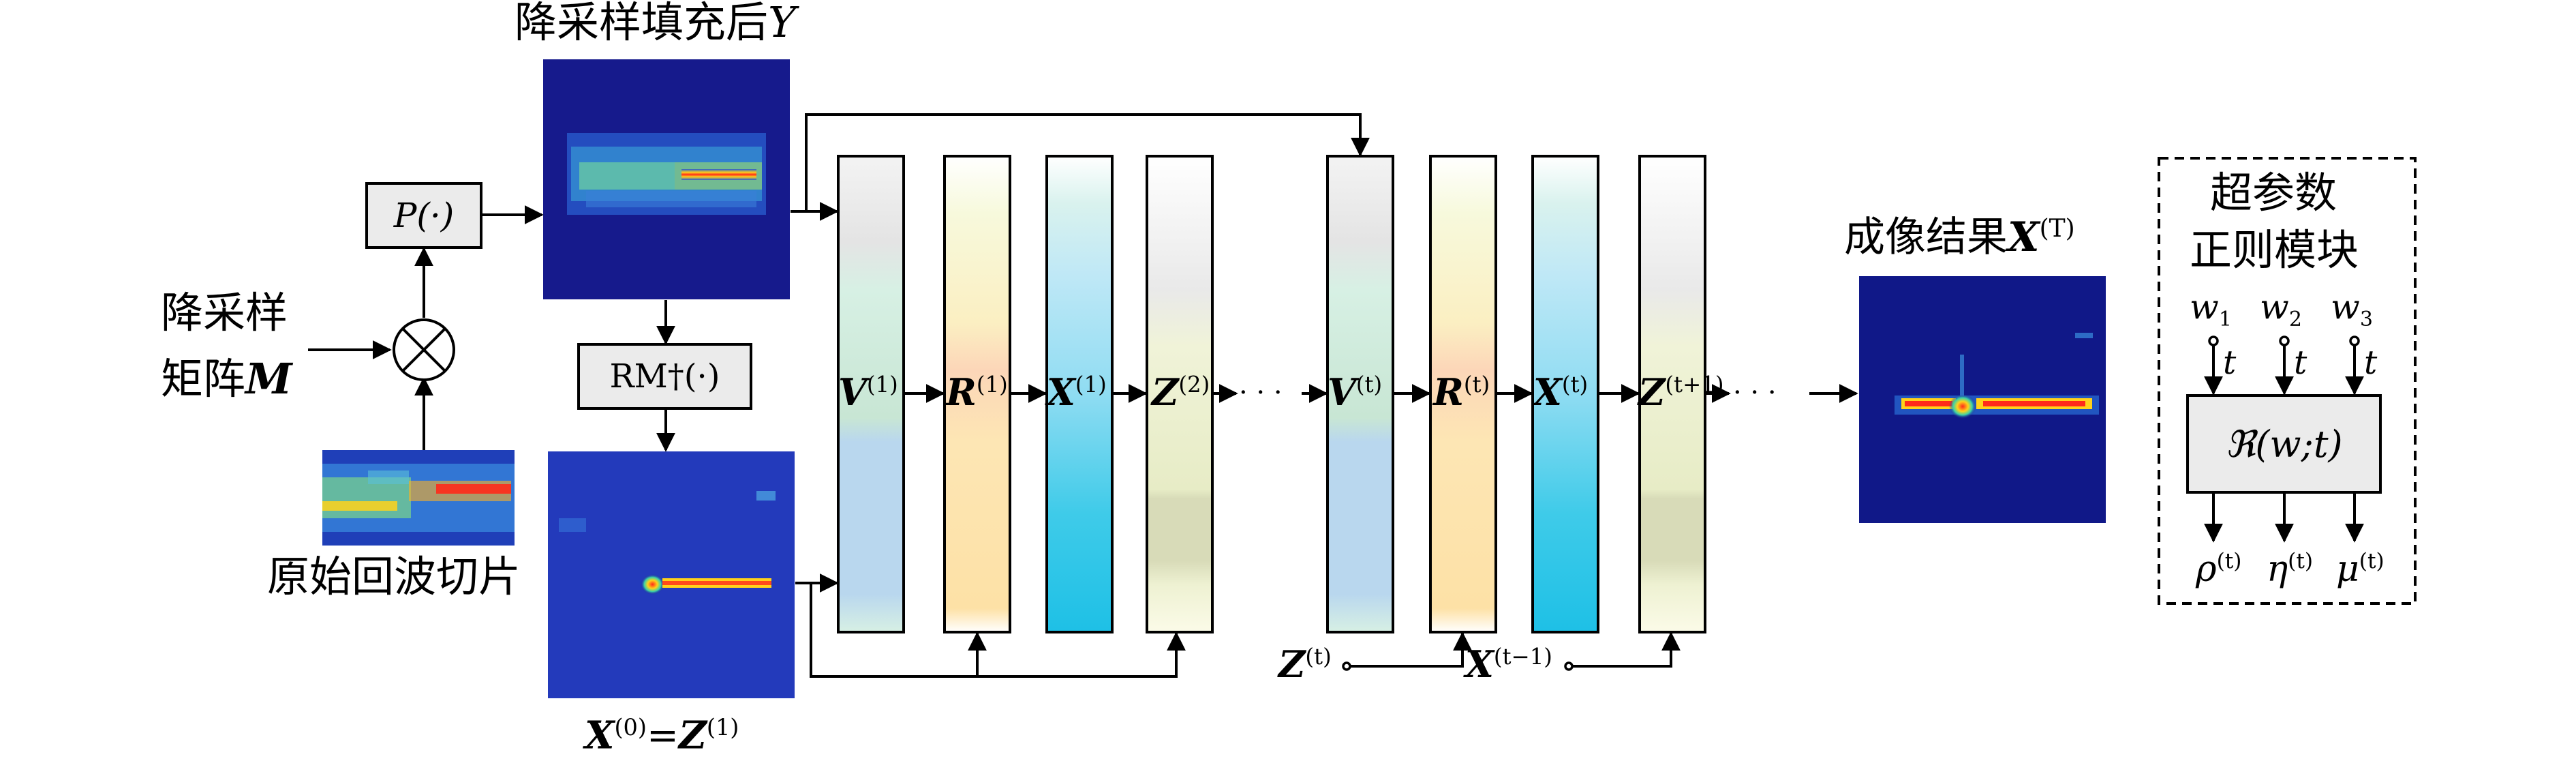 The width and height of the screenshot is (2576, 776). I want to click on top-image-title: 降采样填充后Y, so click(655, 22).